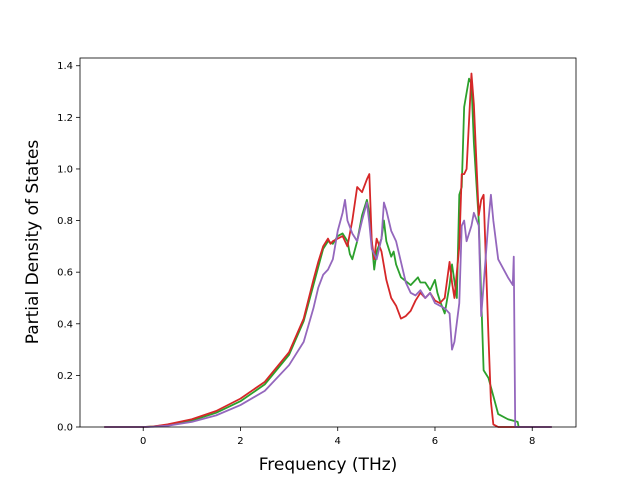  I want to click on x-tick-label: 4, so click(338, 441).